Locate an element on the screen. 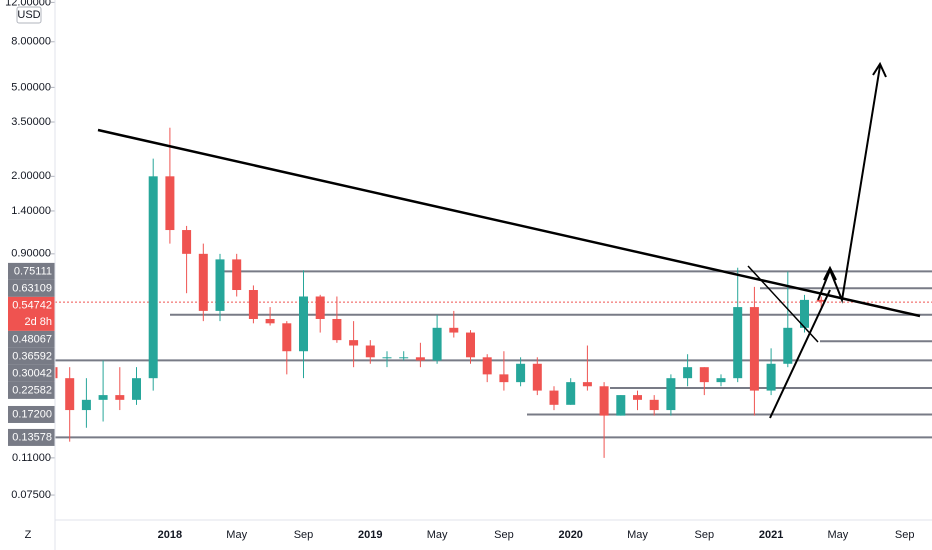 This screenshot has height=550, width=932. price-level-label: 0.36592 is located at coordinates (32, 356).